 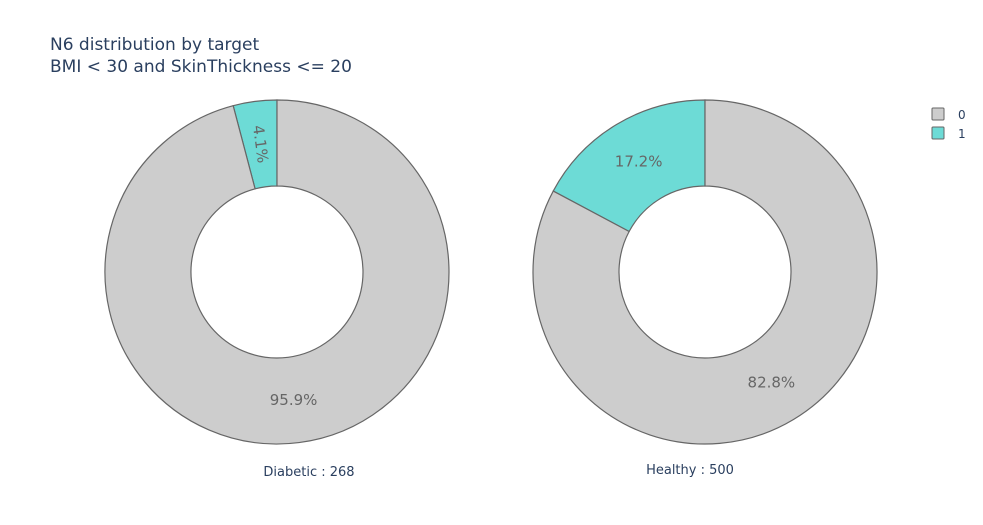 I want to click on donut-caption-1: Healthy : 500, so click(x=690, y=470).